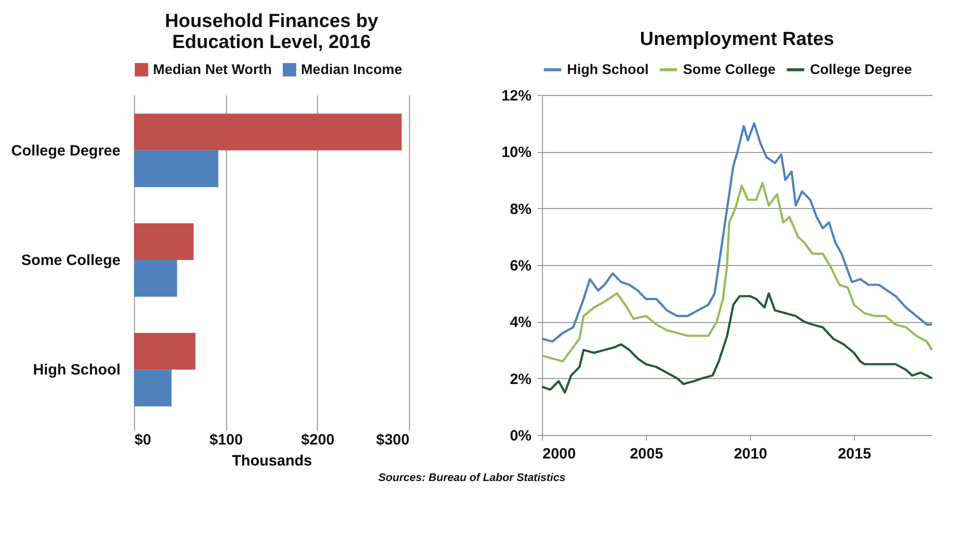 This screenshot has width=954, height=542. What do you see at coordinates (861, 68) in the screenshot?
I see `legend-label: College Degree` at bounding box center [861, 68].